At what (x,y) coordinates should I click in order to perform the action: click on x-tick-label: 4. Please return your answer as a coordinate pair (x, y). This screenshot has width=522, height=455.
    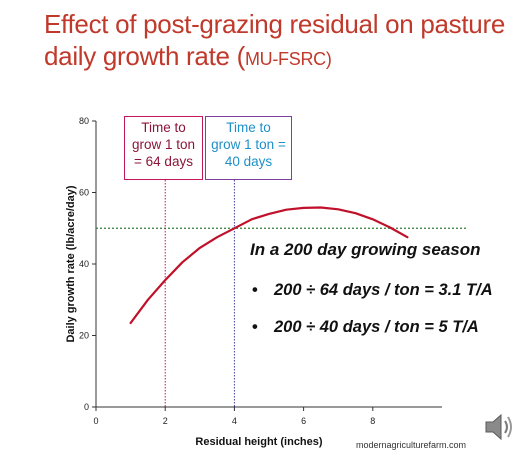
    Looking at the image, I should click on (234, 421).